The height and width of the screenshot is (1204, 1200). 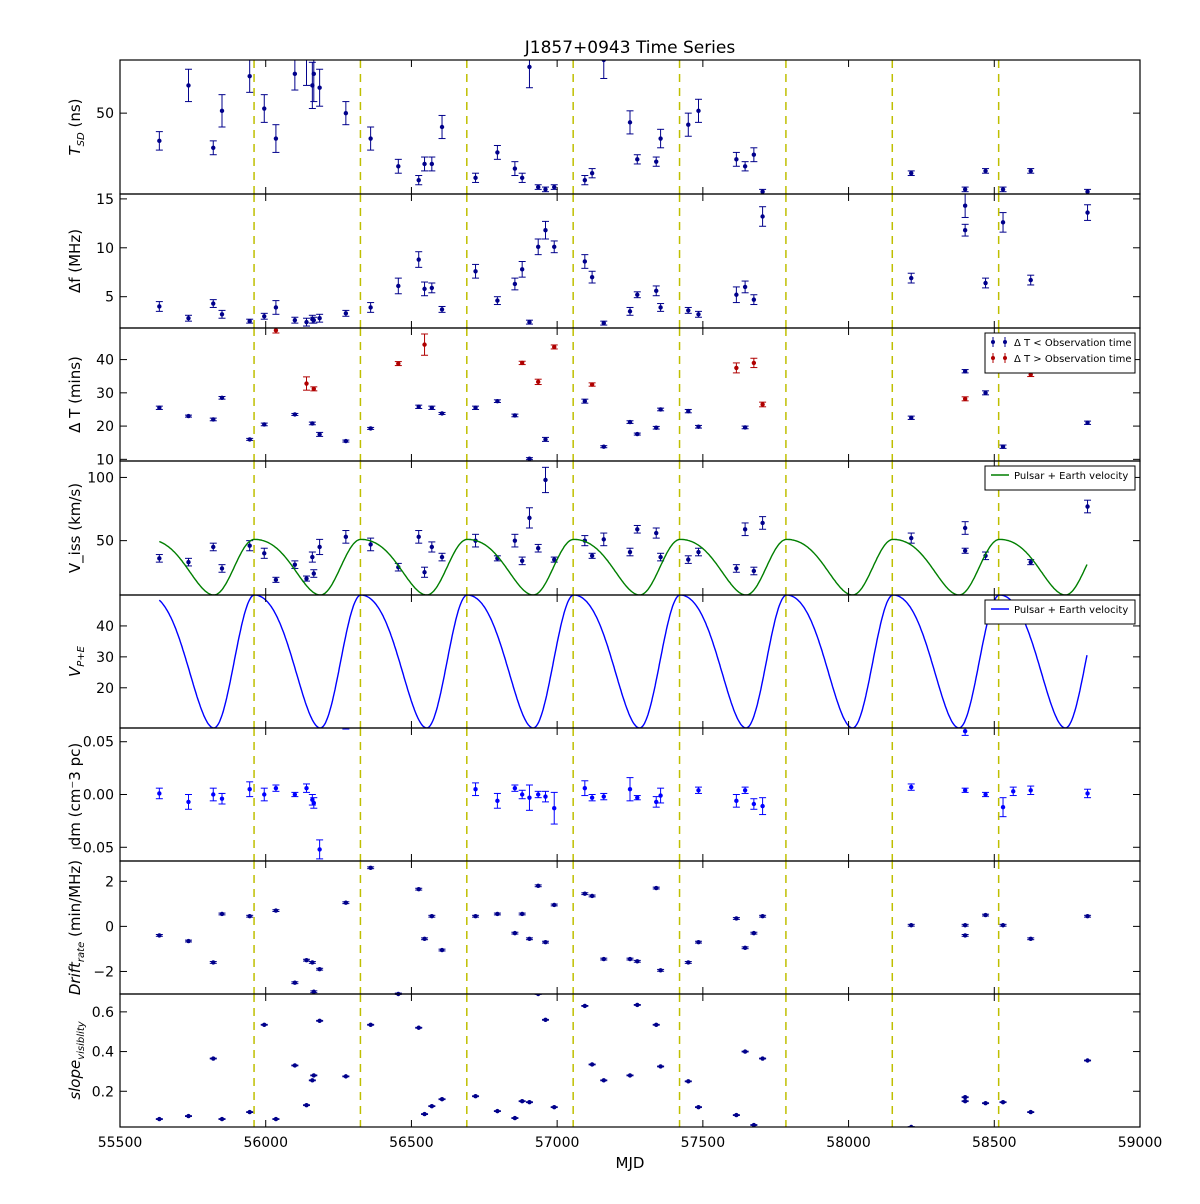 What do you see at coordinates (1005, 358) in the screenshot?
I see `legend-swatch` at bounding box center [1005, 358].